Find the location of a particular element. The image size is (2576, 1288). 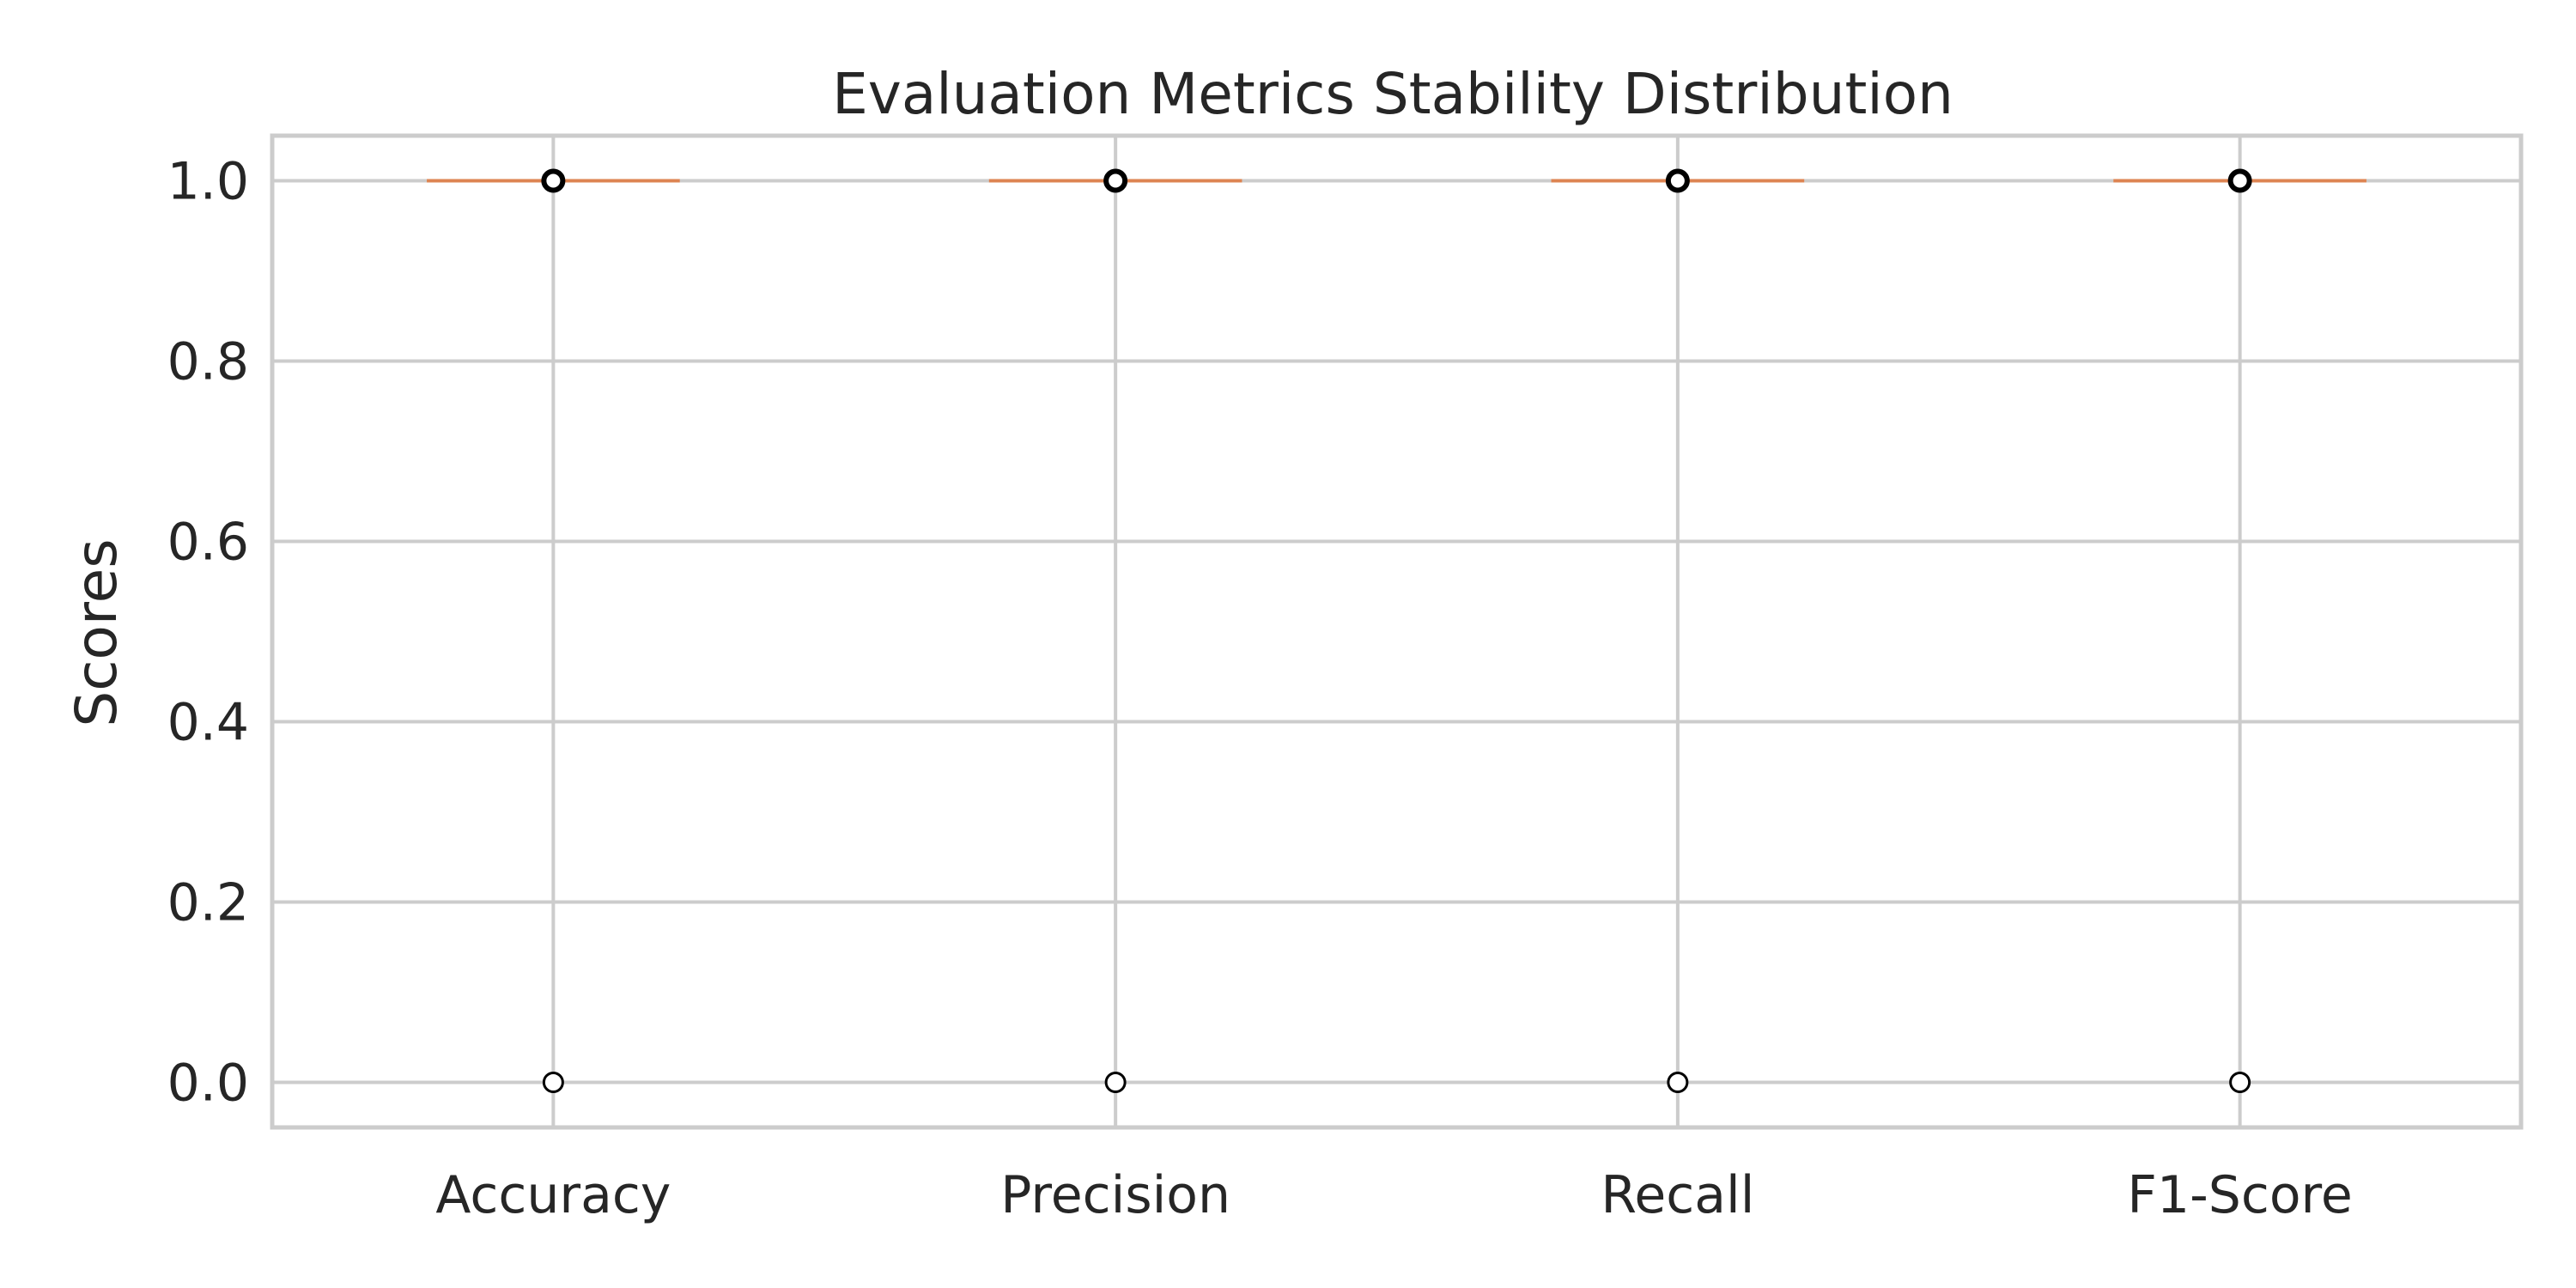

y-tick-label: 0.2 is located at coordinates (208, 903).